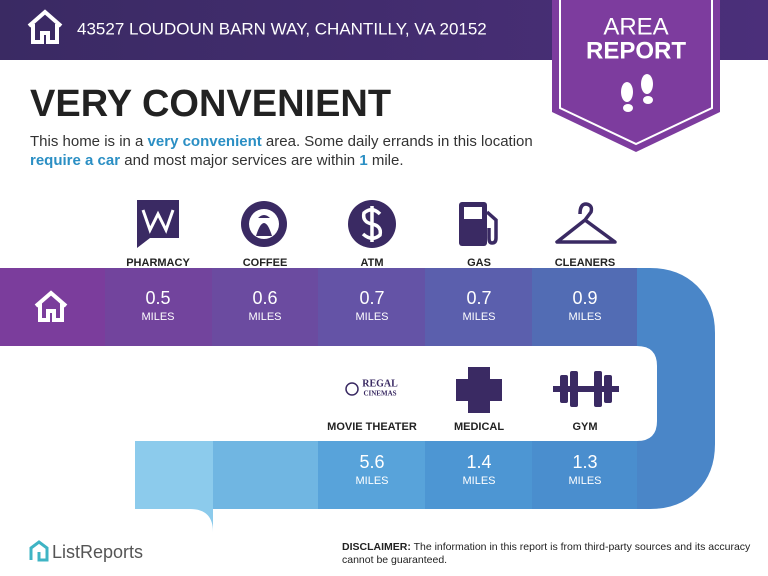 Image resolution: width=768 pixels, height=576 pixels. What do you see at coordinates (478, 462) in the screenshot?
I see `distance: 1.4` at bounding box center [478, 462].